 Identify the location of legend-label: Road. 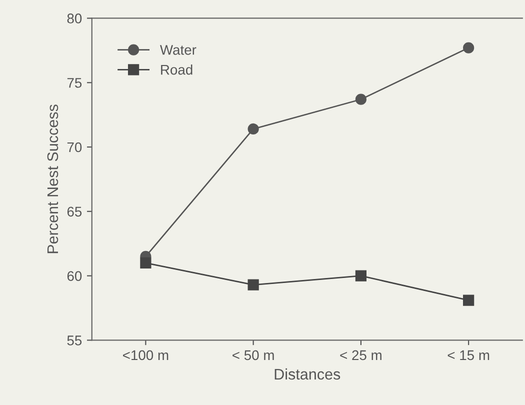
(176, 69).